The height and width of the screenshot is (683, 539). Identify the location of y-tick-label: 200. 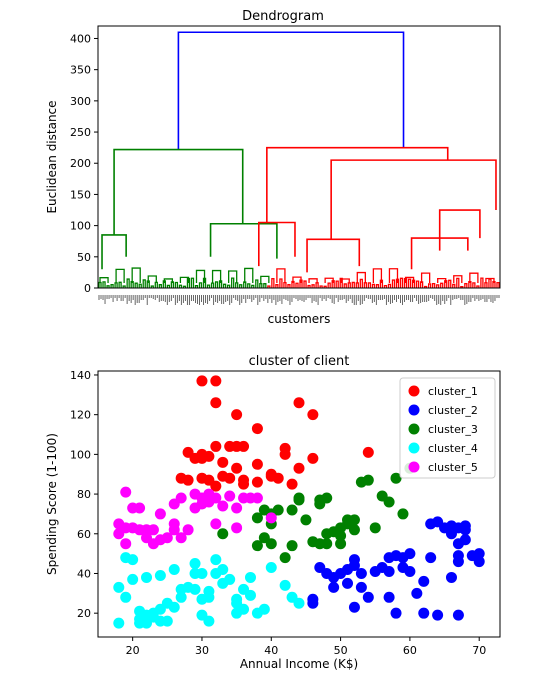
(80, 163).